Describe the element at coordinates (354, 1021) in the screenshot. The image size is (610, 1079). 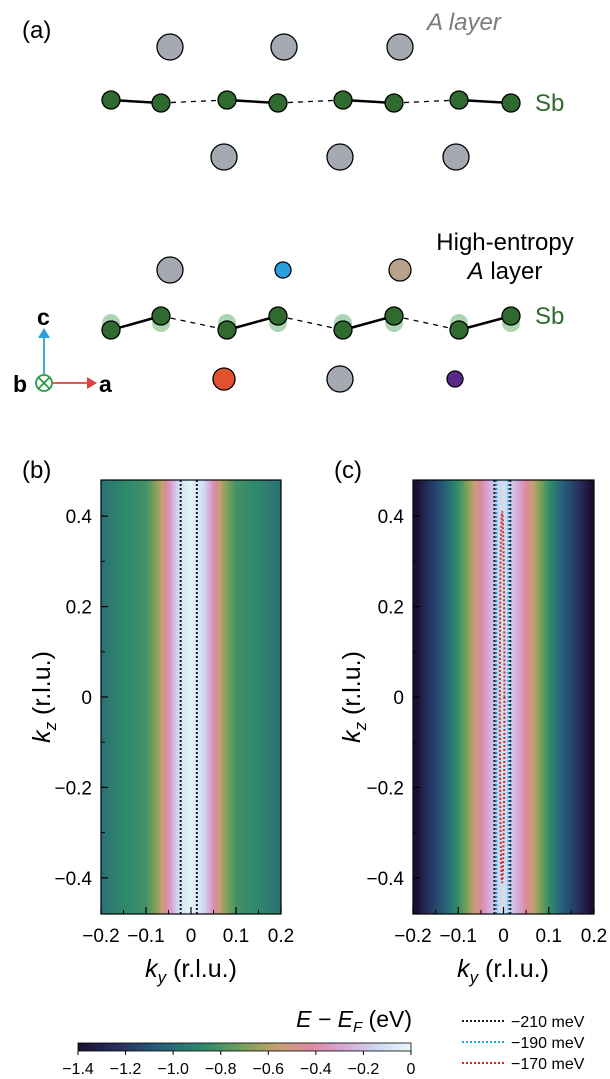
I see `colorbar-label: E − EF (eV)` at that location.